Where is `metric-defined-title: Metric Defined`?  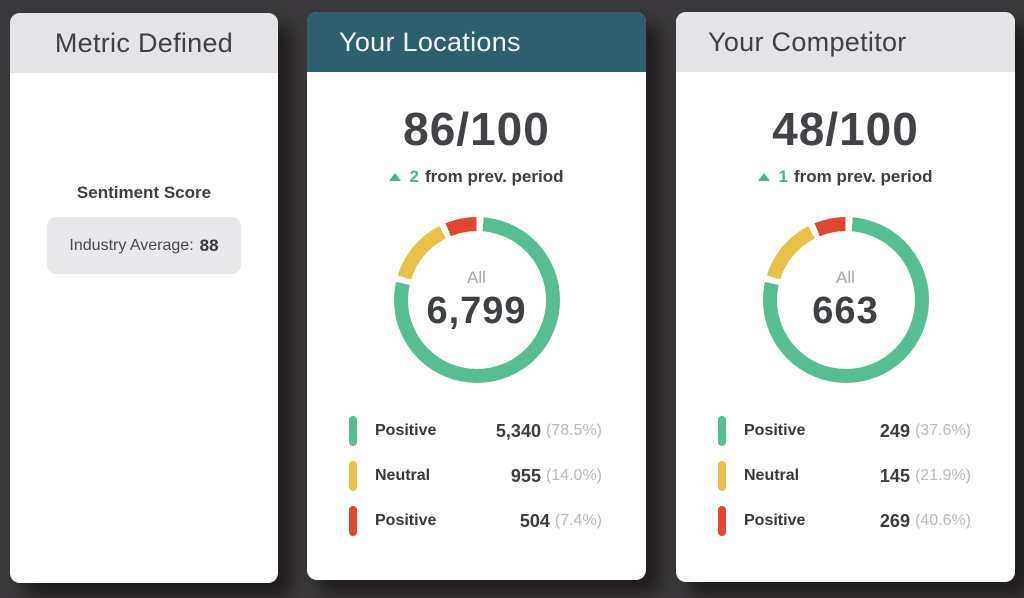
metric-defined-title: Metric Defined is located at coordinates (144, 42).